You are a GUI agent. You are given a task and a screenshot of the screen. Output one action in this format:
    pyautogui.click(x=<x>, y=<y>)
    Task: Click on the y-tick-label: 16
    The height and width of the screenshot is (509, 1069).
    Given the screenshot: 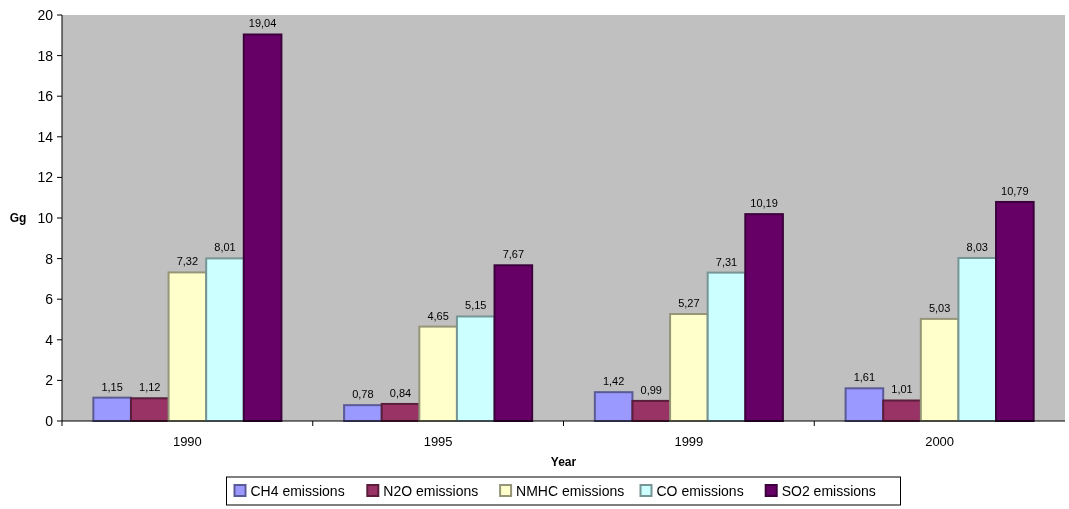 What is the action you would take?
    pyautogui.click(x=45, y=96)
    